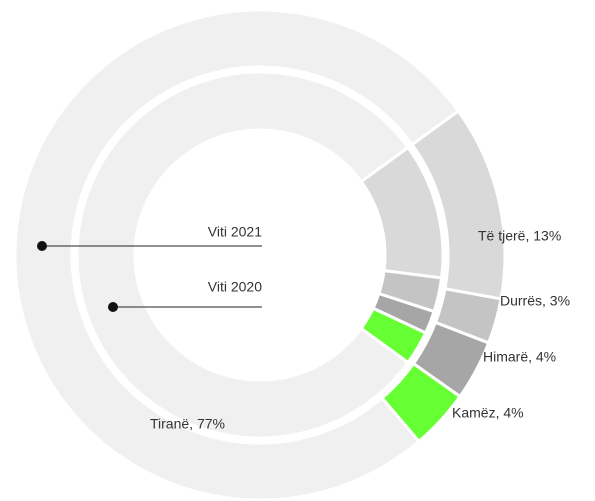 The height and width of the screenshot is (501, 595). I want to click on segment-label: Himarë, 4%, so click(519, 357).